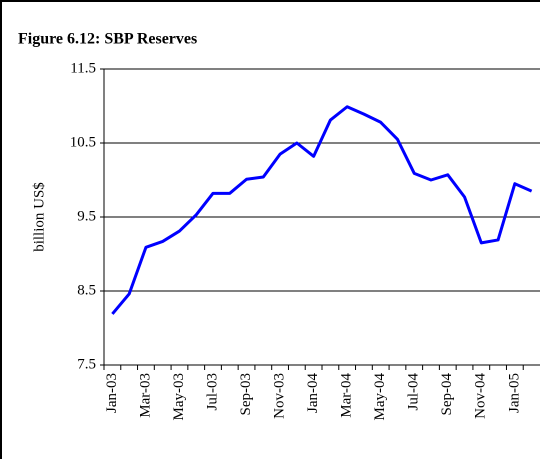 The width and height of the screenshot is (540, 459). What do you see at coordinates (280, 396) in the screenshot?
I see `x-tick-label: Nov-03` at bounding box center [280, 396].